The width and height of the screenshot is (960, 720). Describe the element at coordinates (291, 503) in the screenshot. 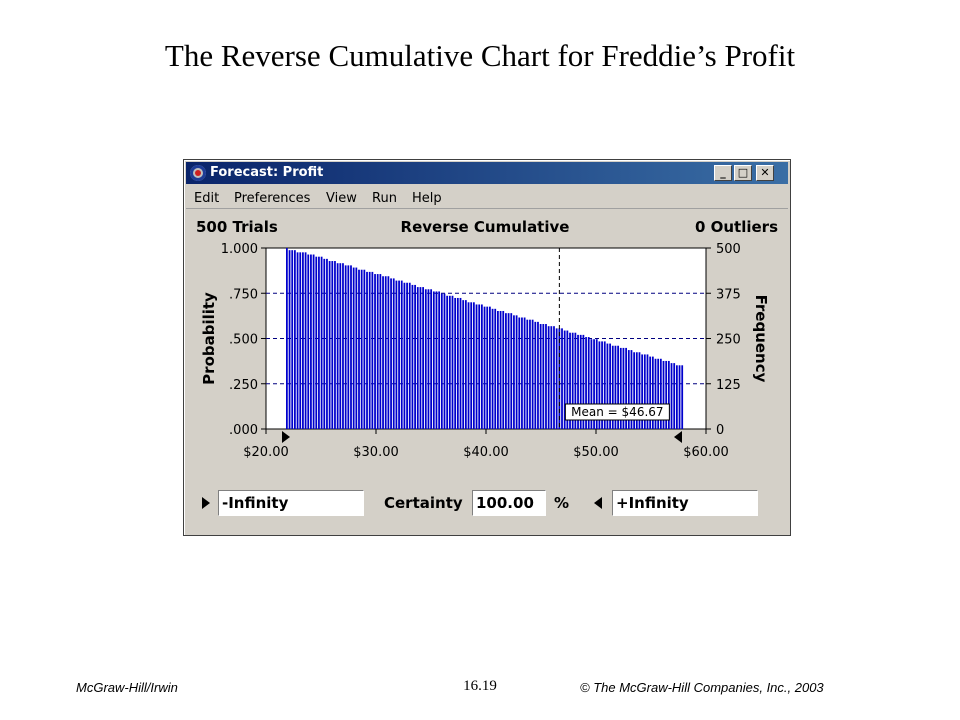

I see `lower-bound-input: -Infinity` at that location.